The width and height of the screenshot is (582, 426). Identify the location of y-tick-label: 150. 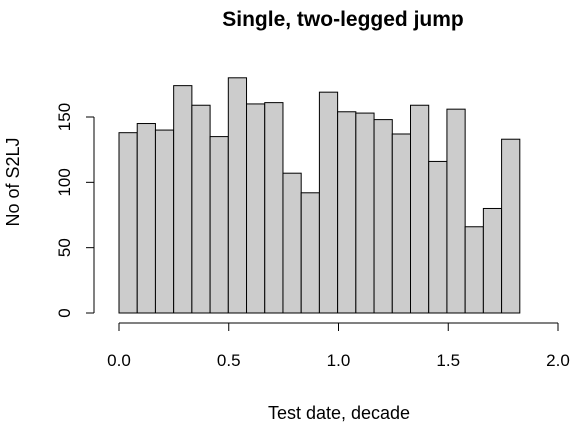
(64, 117).